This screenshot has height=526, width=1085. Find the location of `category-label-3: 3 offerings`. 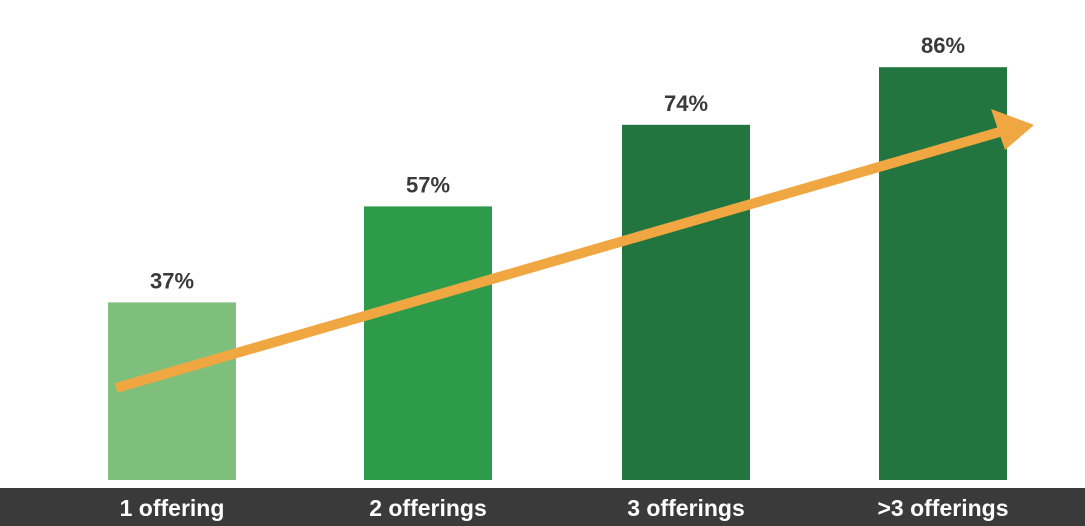

category-label-3: 3 offerings is located at coordinates (686, 508).